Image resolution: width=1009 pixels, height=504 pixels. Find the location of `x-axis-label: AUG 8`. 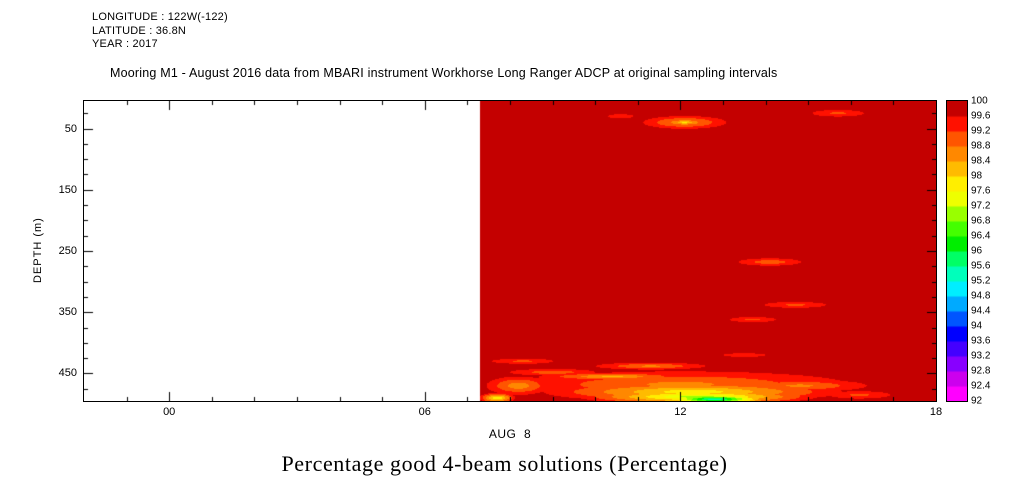

x-axis-label: AUG 8 is located at coordinates (510, 434).